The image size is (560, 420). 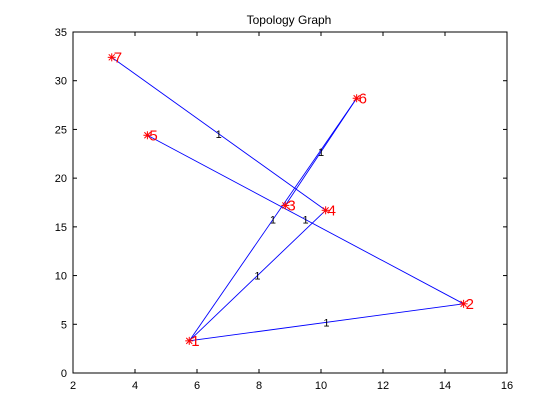 What do you see at coordinates (61, 228) in the screenshot?
I see `y-tick-label: 15` at bounding box center [61, 228].